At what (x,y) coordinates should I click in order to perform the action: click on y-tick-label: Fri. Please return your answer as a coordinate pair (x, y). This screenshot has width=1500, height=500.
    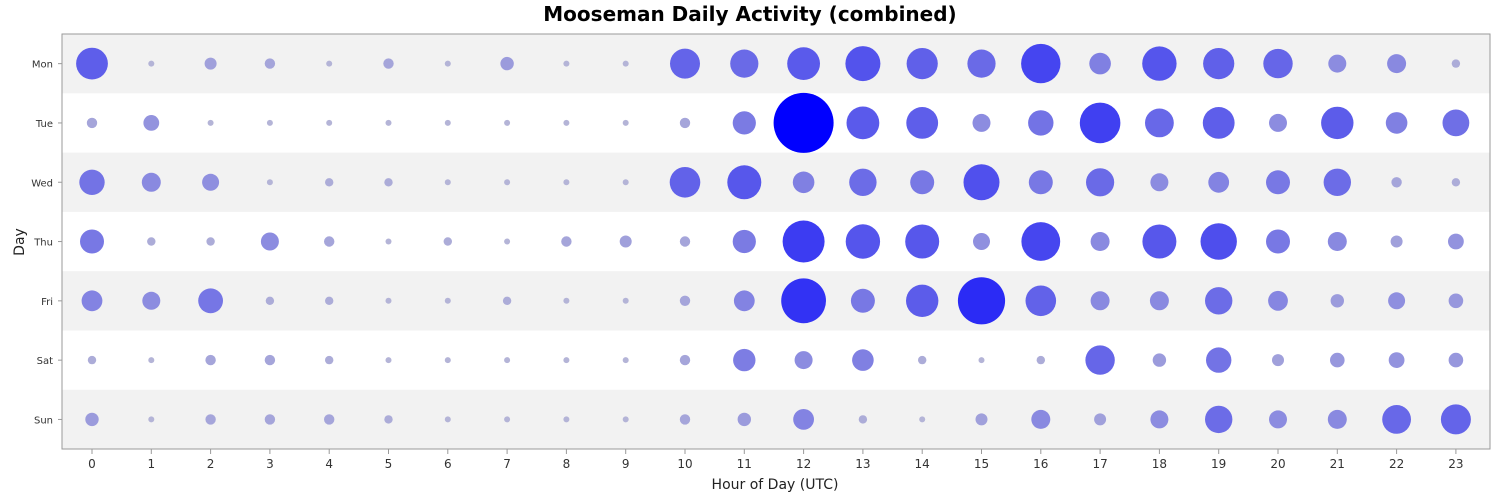
    Looking at the image, I should click on (47, 302).